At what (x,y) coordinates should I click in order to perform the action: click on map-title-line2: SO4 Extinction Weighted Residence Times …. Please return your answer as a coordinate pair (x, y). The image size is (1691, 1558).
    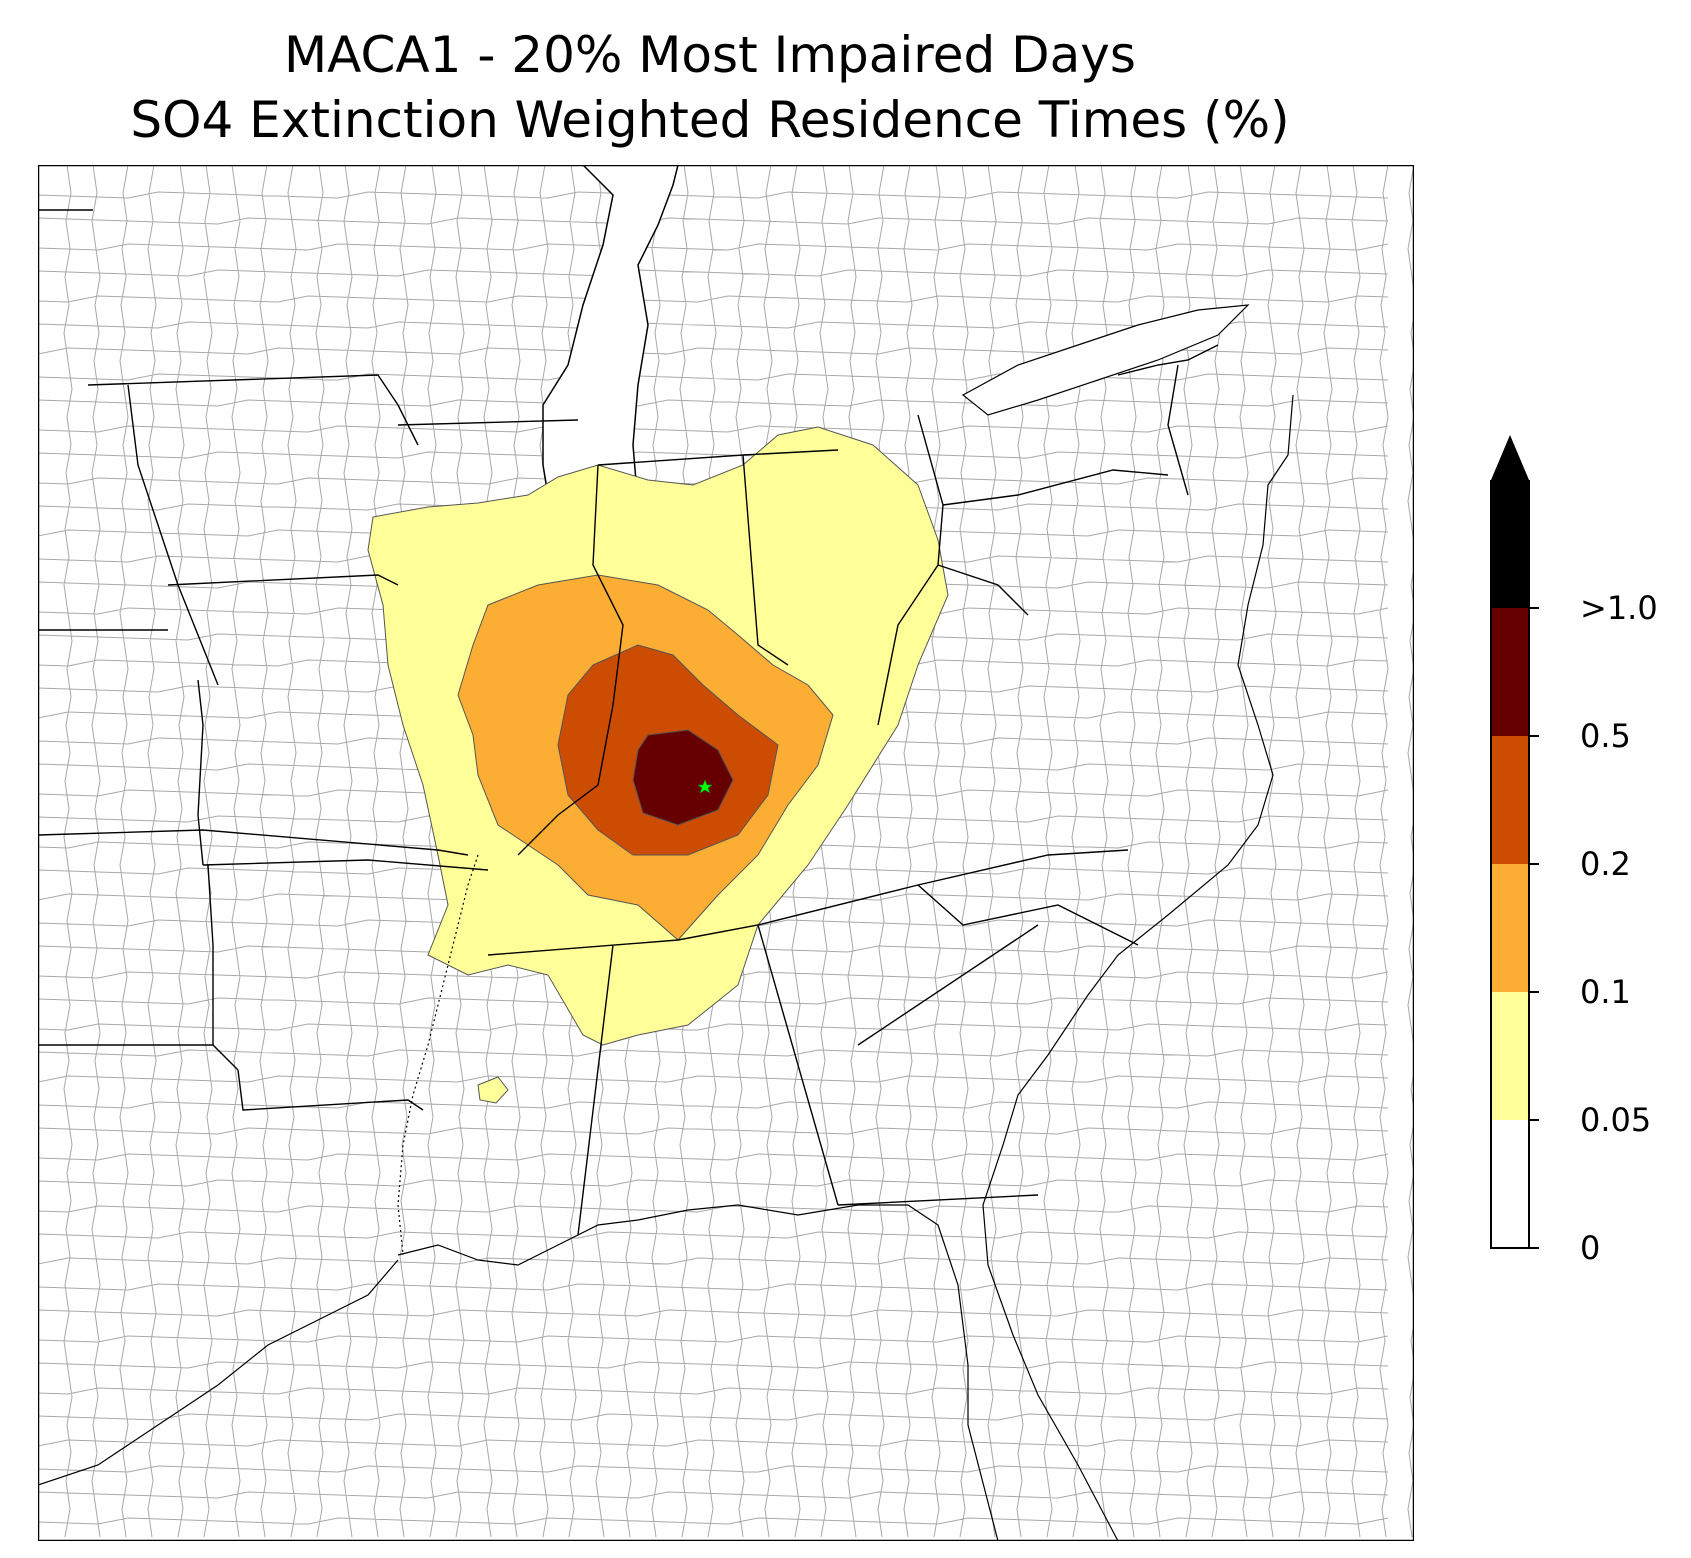
    Looking at the image, I should click on (710, 120).